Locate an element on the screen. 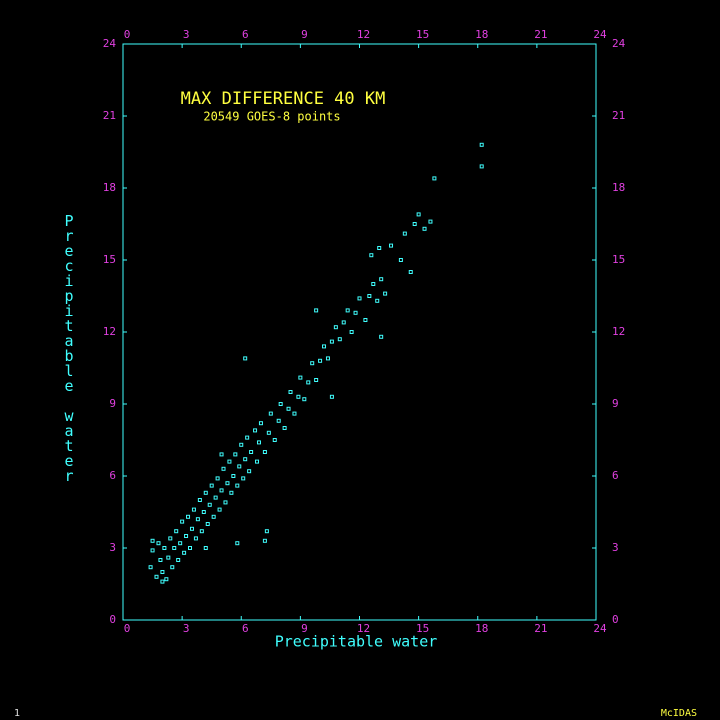  x-tick-label: 24 is located at coordinates (600, 628).